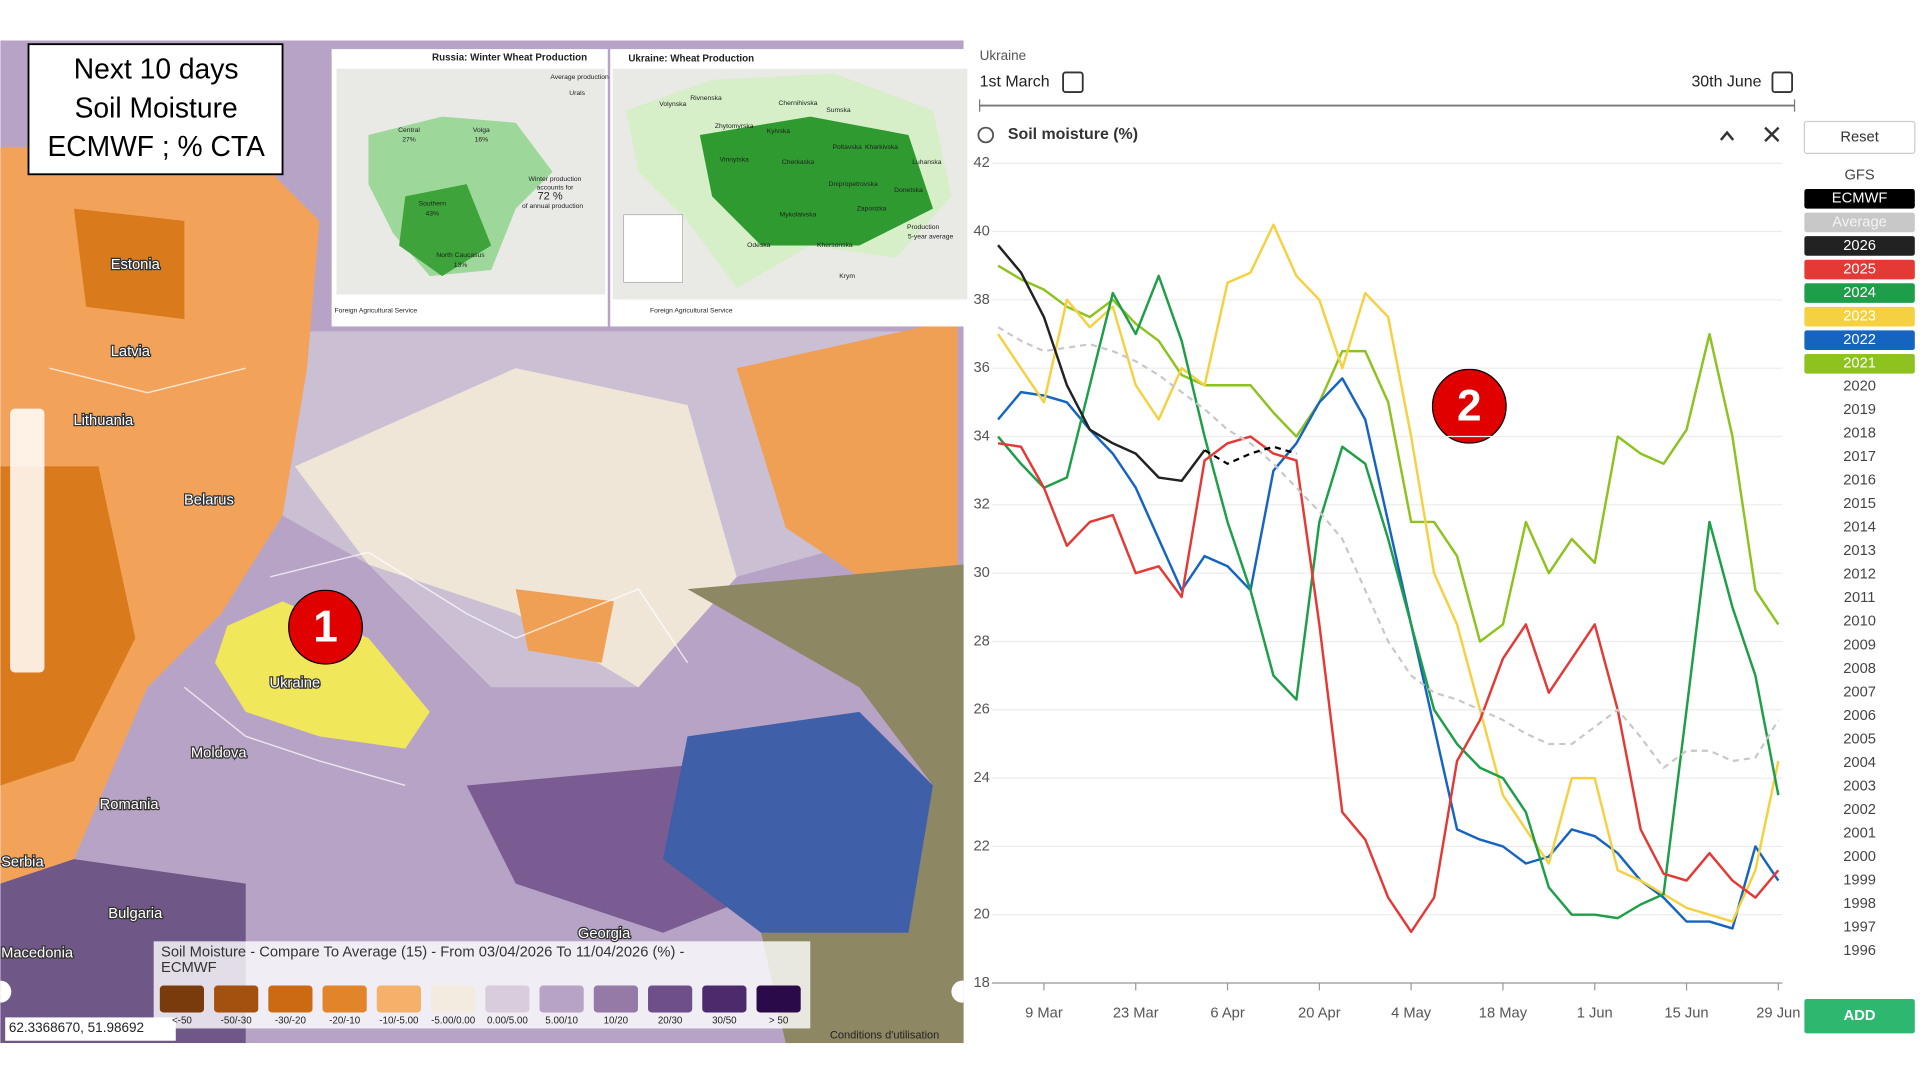 The width and height of the screenshot is (1920, 1080). What do you see at coordinates (1859, 928) in the screenshot?
I see `legend-item: 1997` at bounding box center [1859, 928].